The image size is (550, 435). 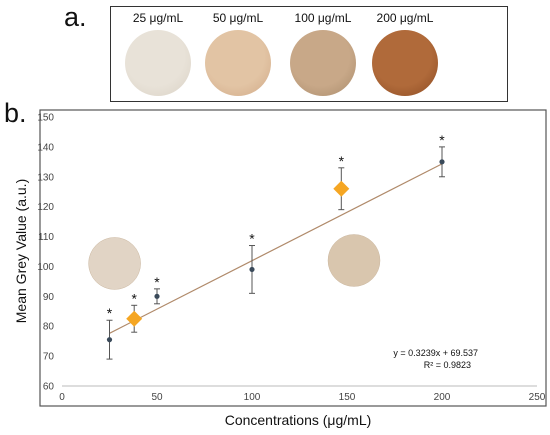 I want to click on x-tick-label: 200, so click(x=442, y=397).